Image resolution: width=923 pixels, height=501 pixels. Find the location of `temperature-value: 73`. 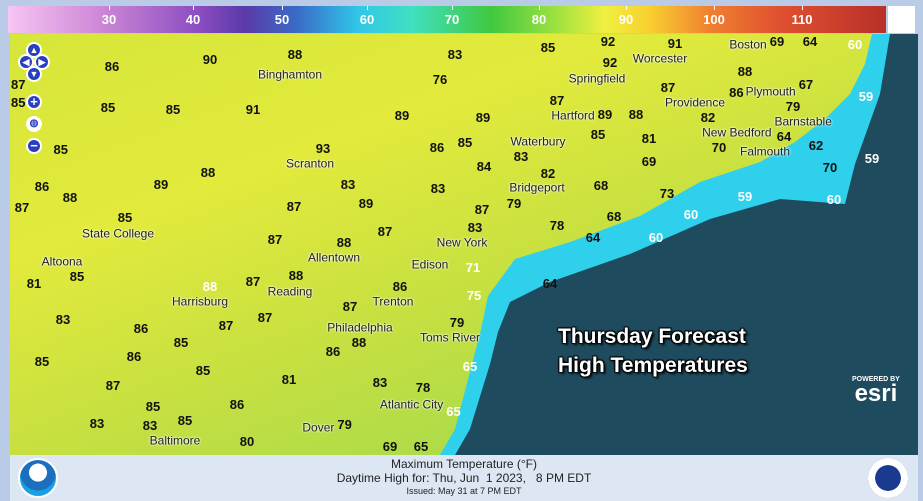

temperature-value: 73 is located at coordinates (667, 193).